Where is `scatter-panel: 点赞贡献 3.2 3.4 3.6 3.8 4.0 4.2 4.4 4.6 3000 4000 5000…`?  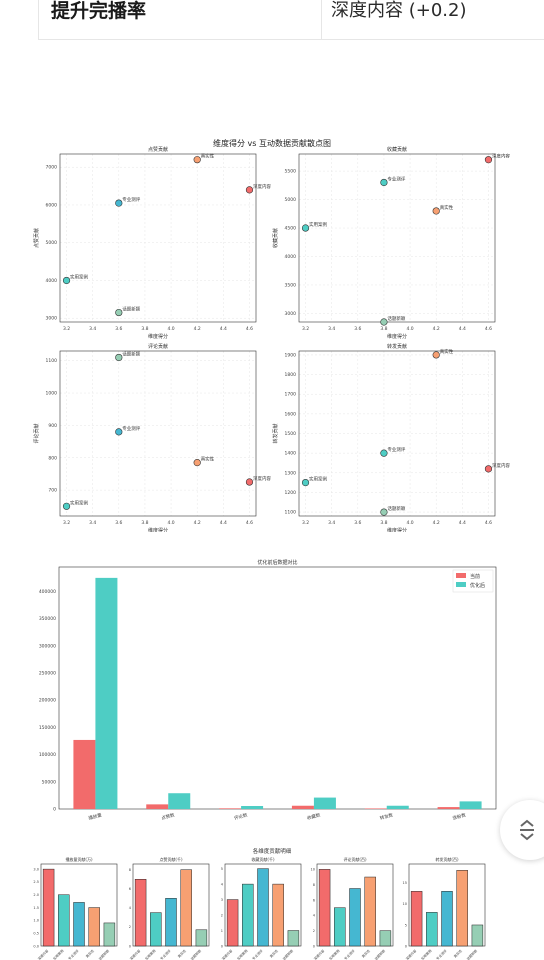
scatter-panel: 点赞贡献 3.2 3.4 3.6 3.8 4.0 4.2 4.4 4.6 3000 4000 5000… is located at coordinates (152, 243).